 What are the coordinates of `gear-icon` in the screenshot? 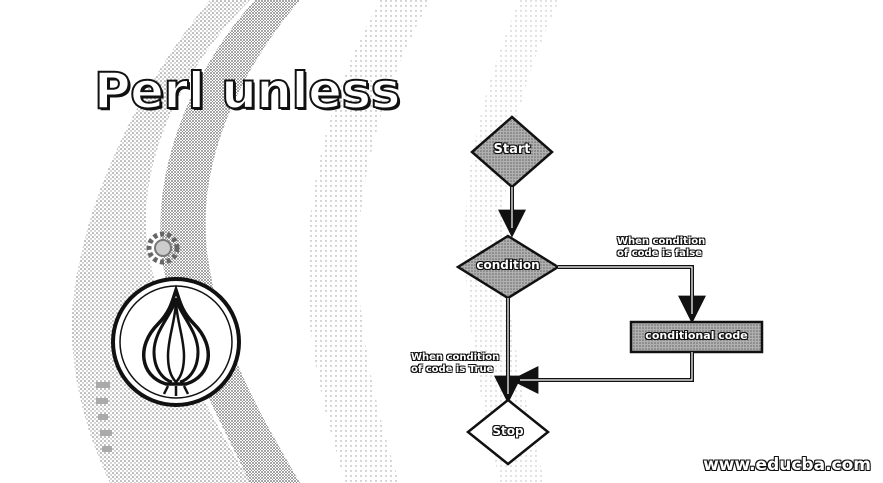 It's located at (163, 248).